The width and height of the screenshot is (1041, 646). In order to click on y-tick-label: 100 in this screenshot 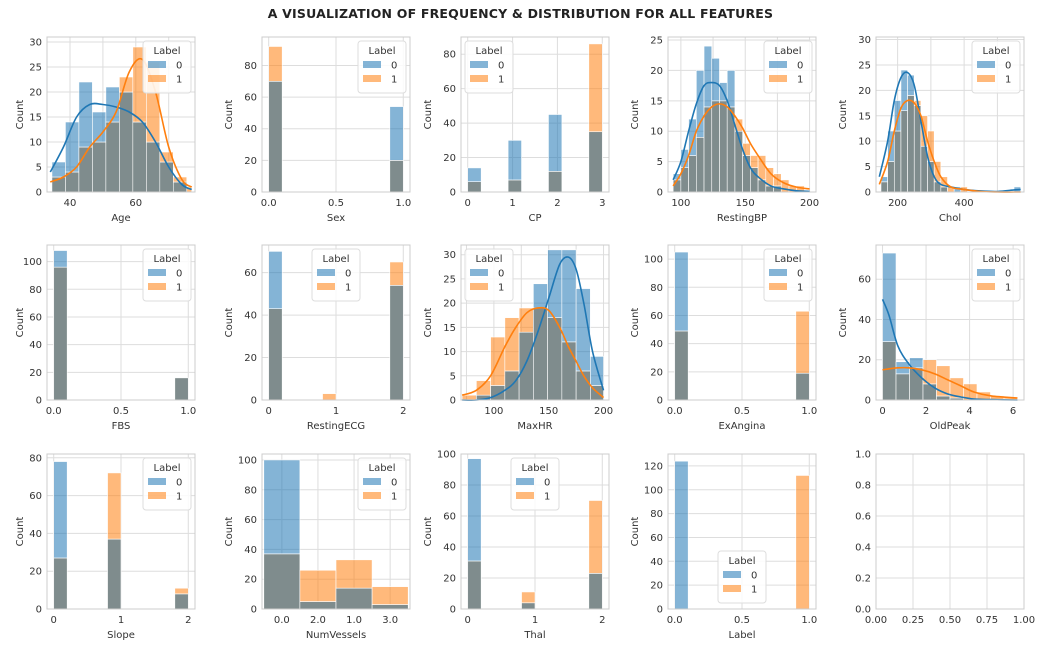, I will do `click(653, 490)`.